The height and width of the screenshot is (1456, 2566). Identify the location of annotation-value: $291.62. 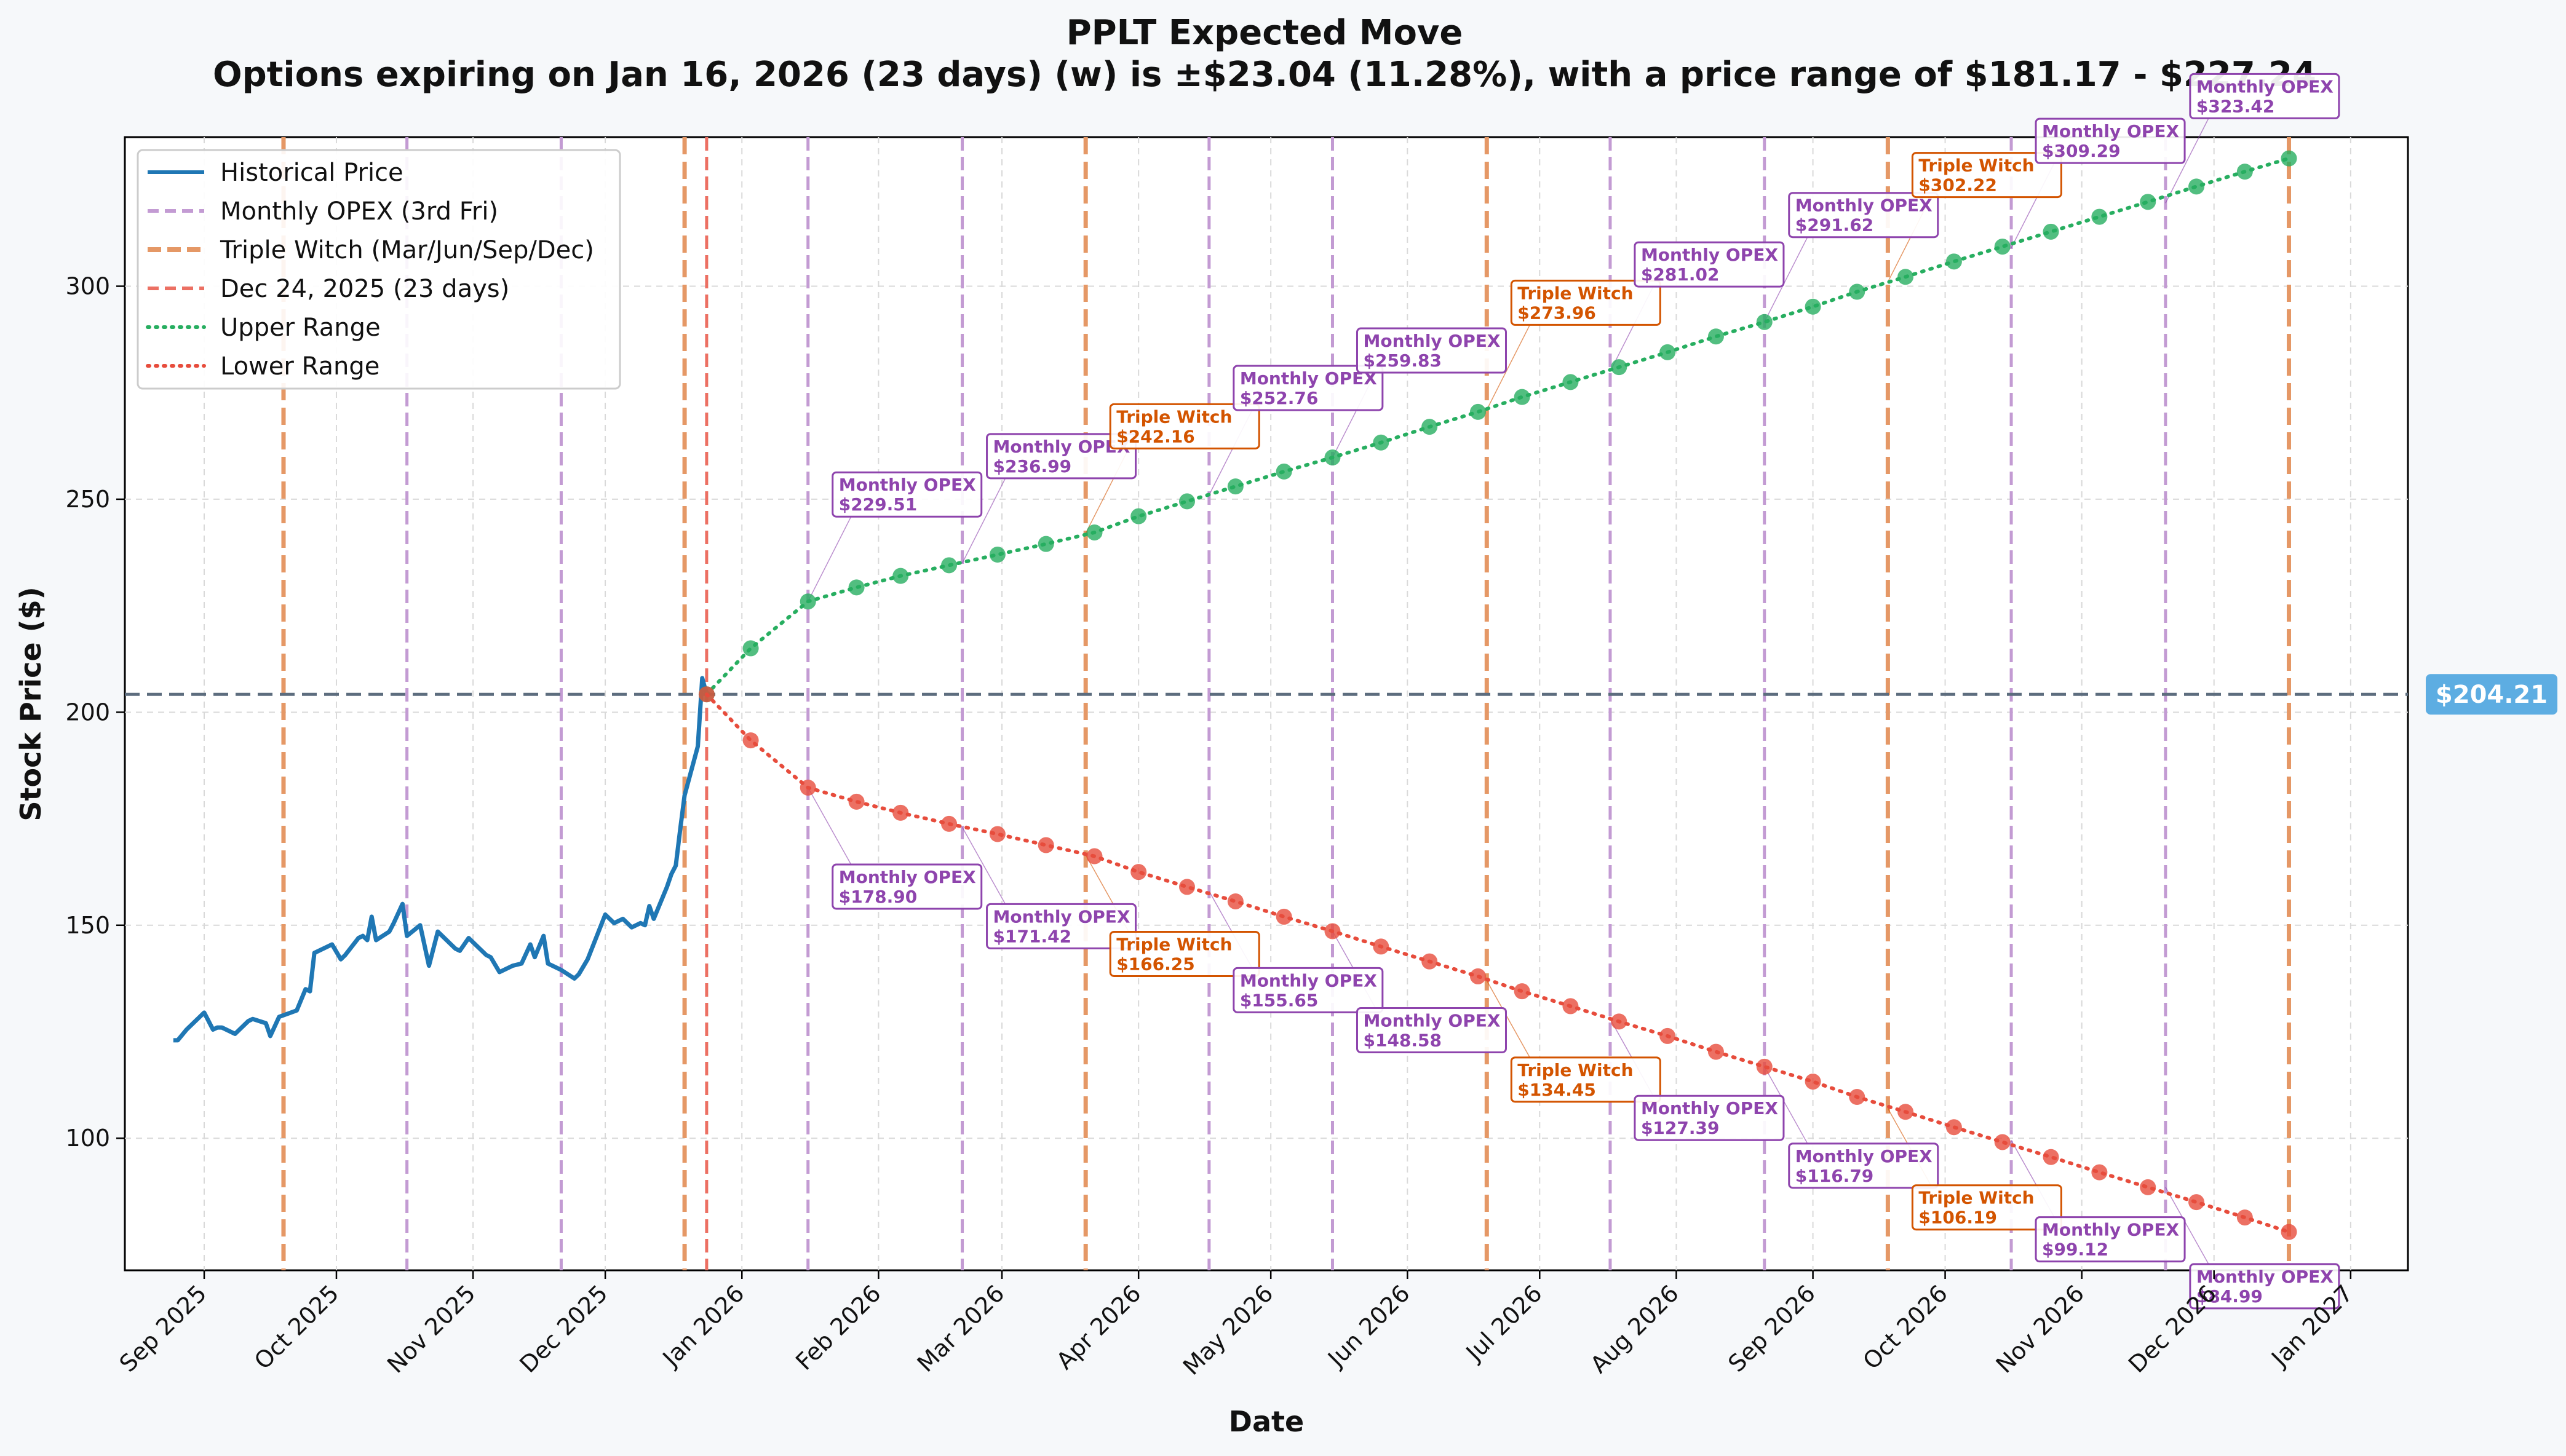
(1835, 225).